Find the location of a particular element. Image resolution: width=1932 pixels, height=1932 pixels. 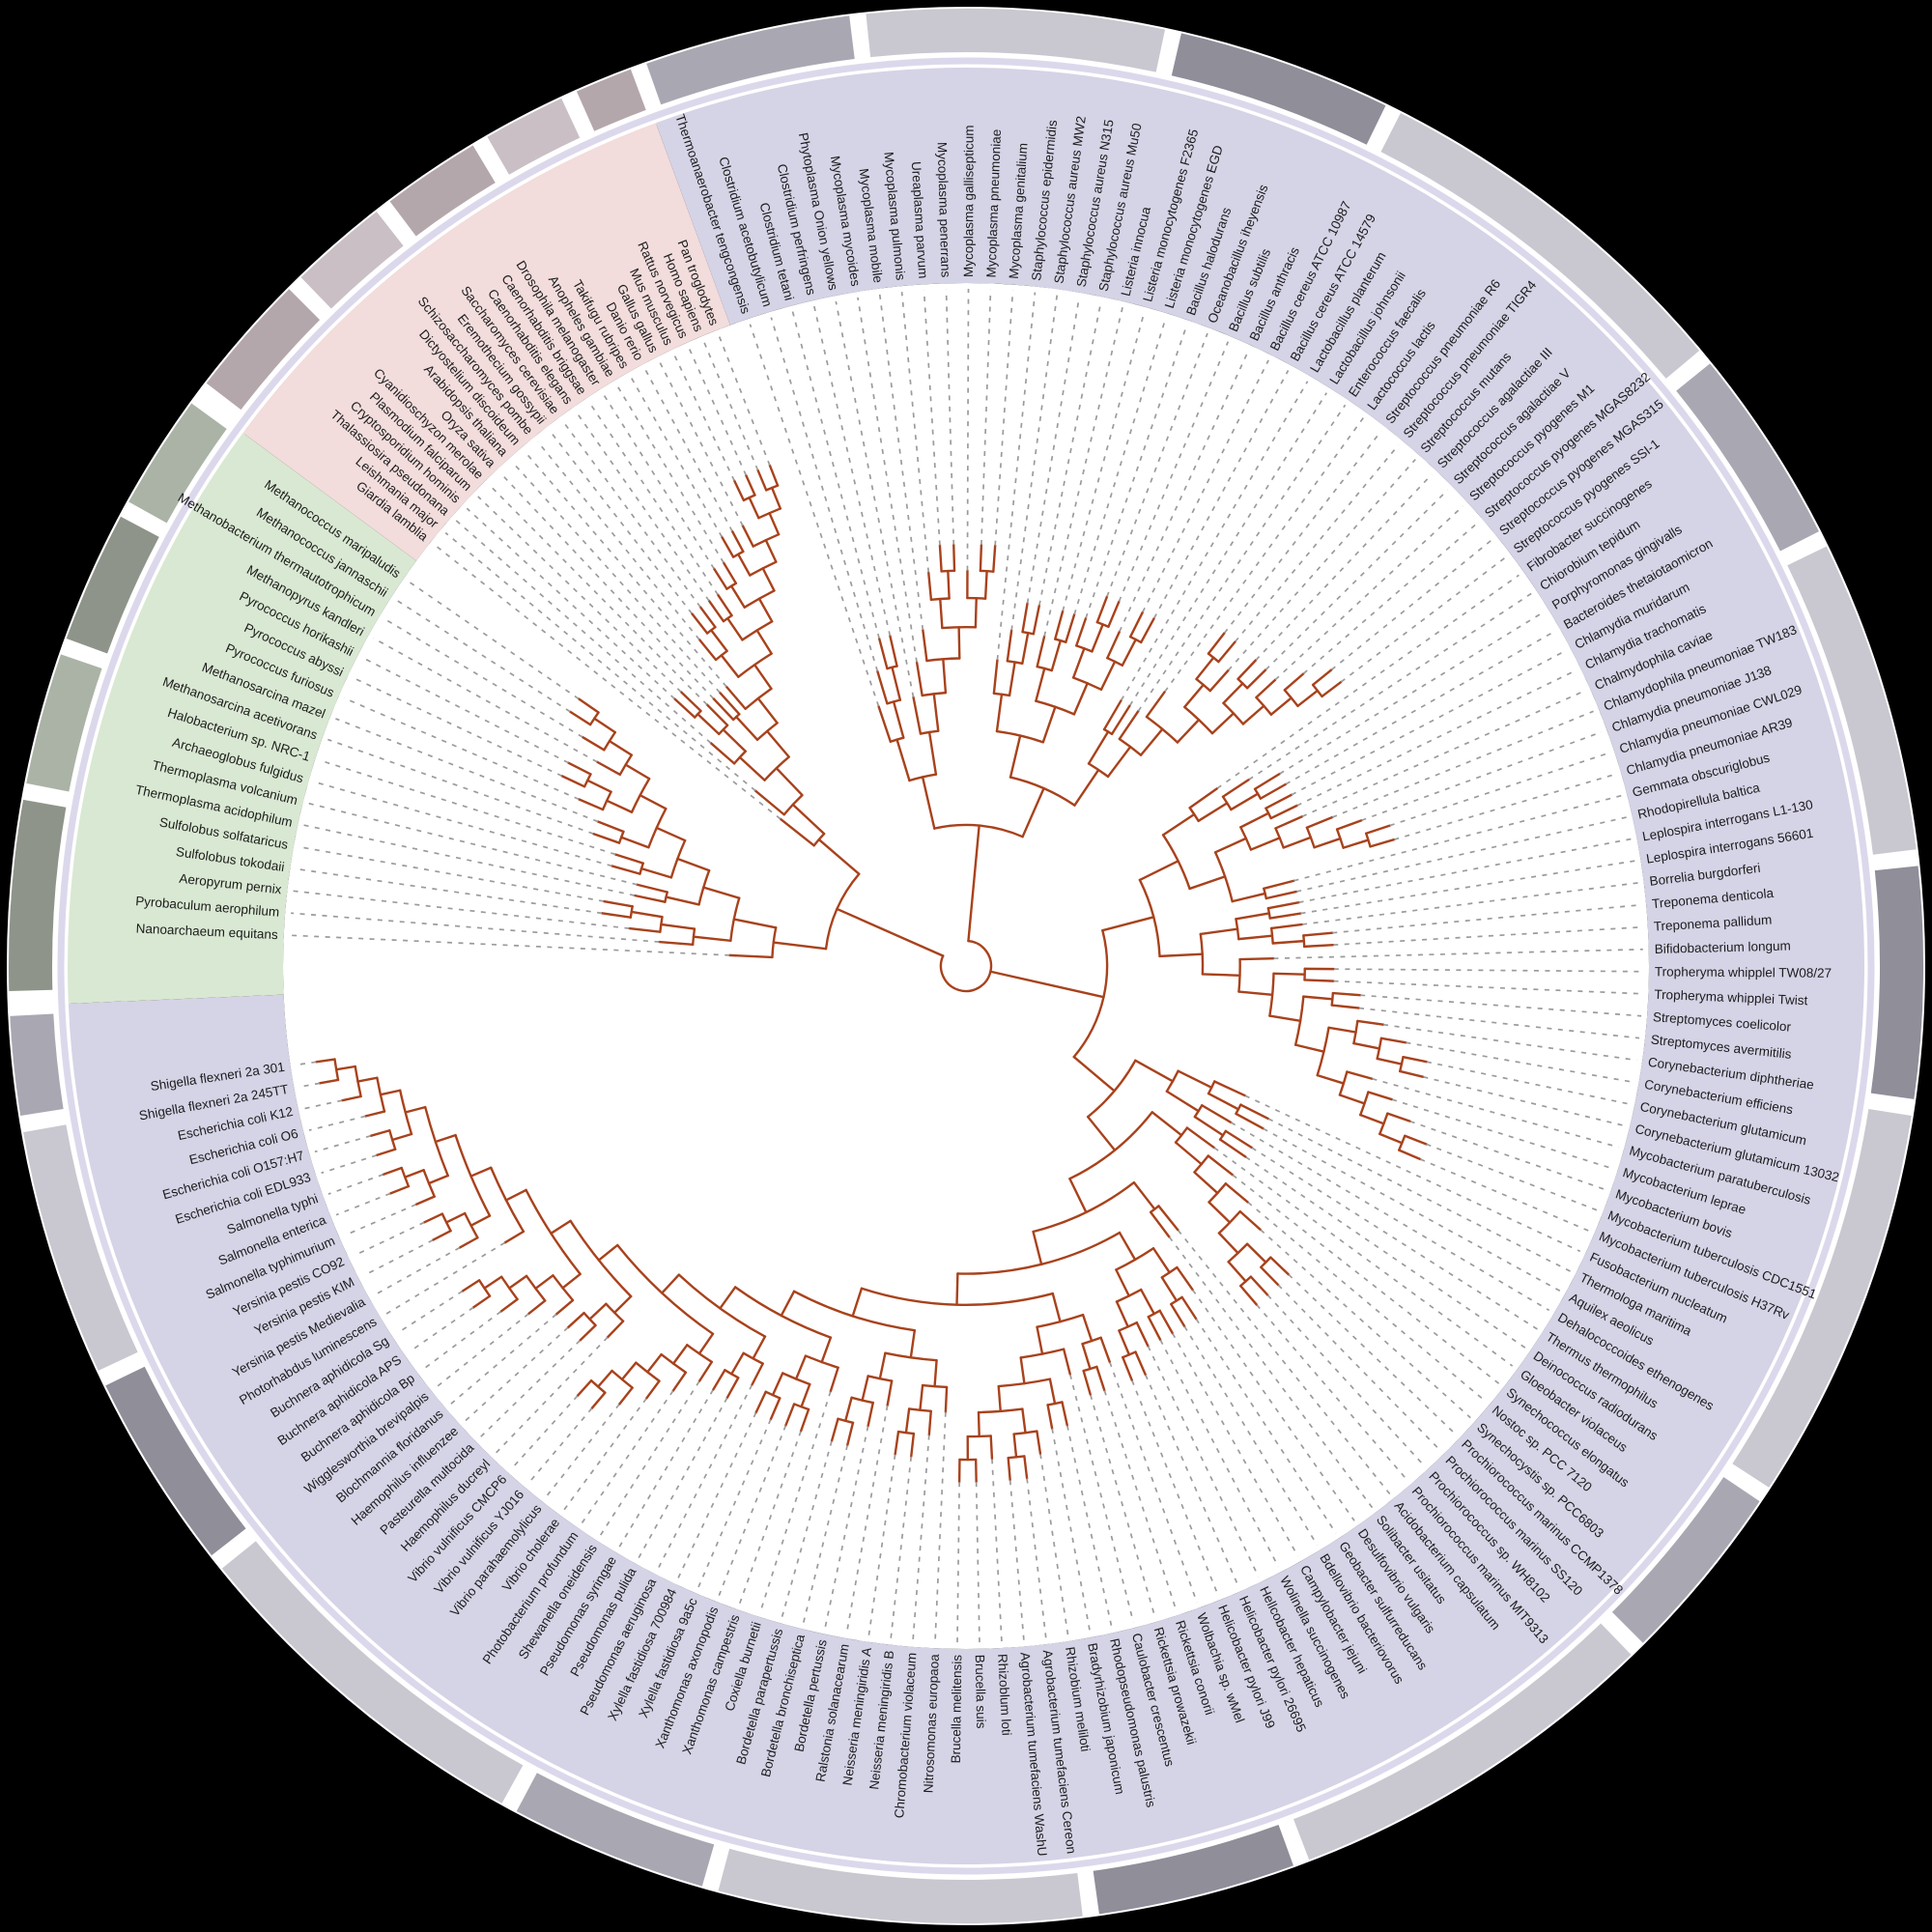

taxon-label: Treponema pallidum is located at coordinates (1712, 923).